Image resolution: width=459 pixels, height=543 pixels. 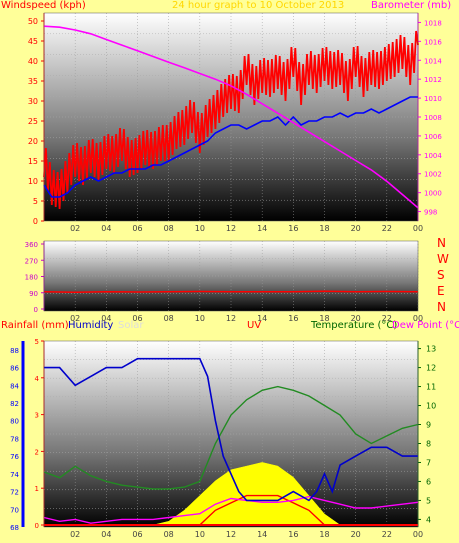 I want to click on windspeed-tick-label: 20, so click(x=33, y=141).